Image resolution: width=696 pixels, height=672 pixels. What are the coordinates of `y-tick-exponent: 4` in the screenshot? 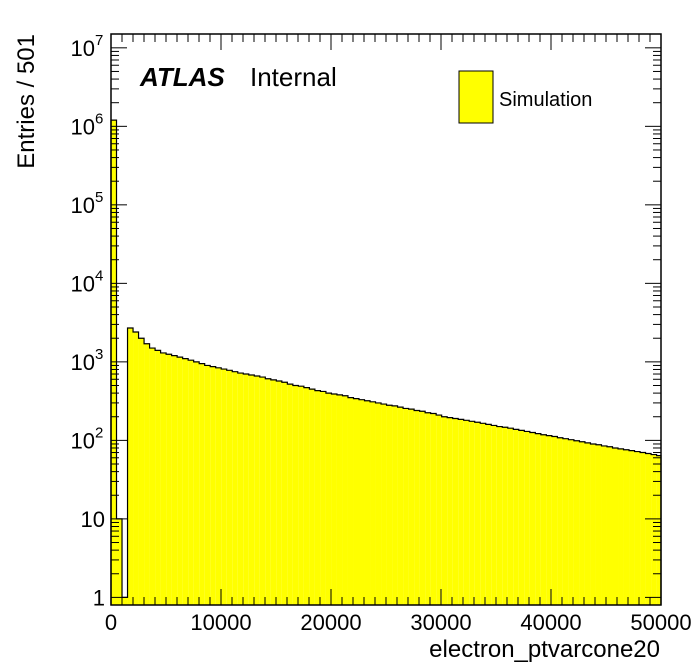 It's located at (99, 275).